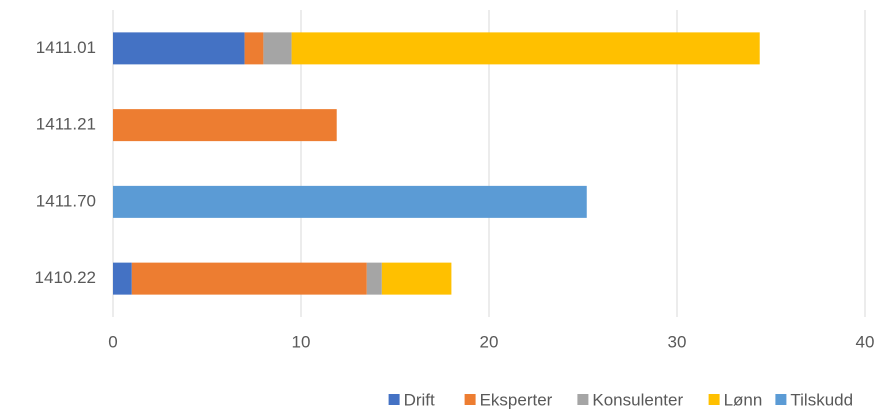 This screenshot has width=879, height=414. I want to click on y-tick-label: 1411.21, so click(66, 124).